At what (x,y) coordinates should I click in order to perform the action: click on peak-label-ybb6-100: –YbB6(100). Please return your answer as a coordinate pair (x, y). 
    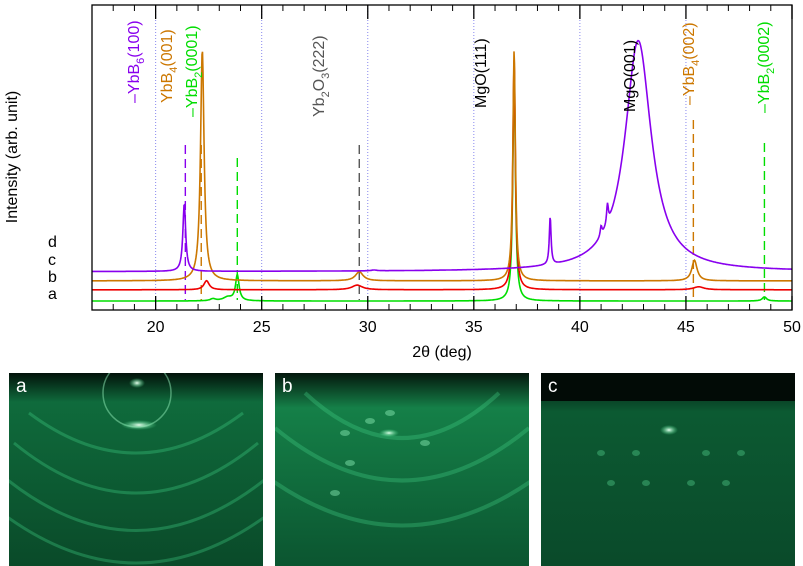
    Looking at the image, I should click on (136, 61).